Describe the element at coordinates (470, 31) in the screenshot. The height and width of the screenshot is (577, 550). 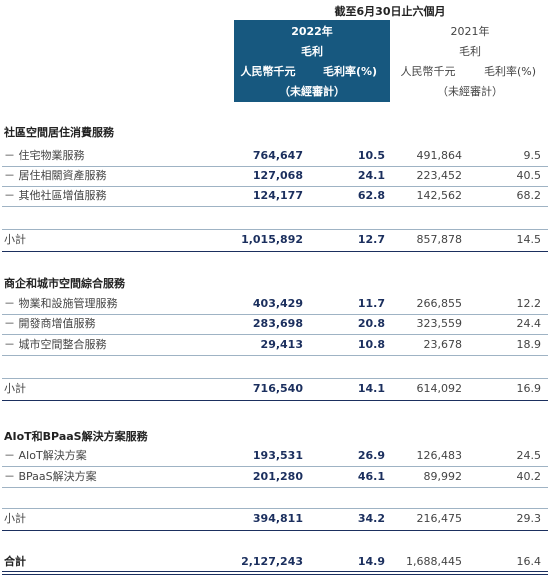
I see `year-heading: 2021年` at that location.